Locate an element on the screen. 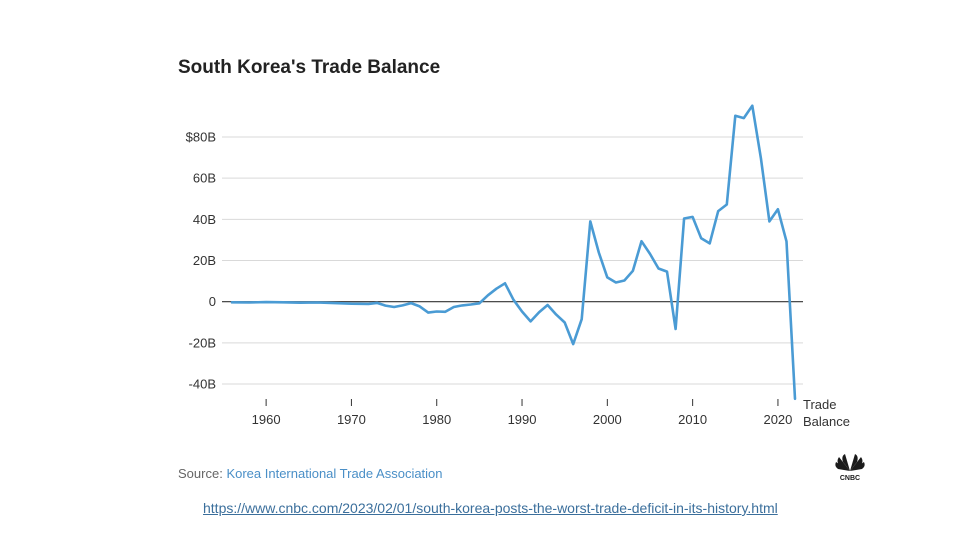 Image resolution: width=966 pixels, height=538 pixels. cnbc-logo: CNBC is located at coordinates (850, 469).